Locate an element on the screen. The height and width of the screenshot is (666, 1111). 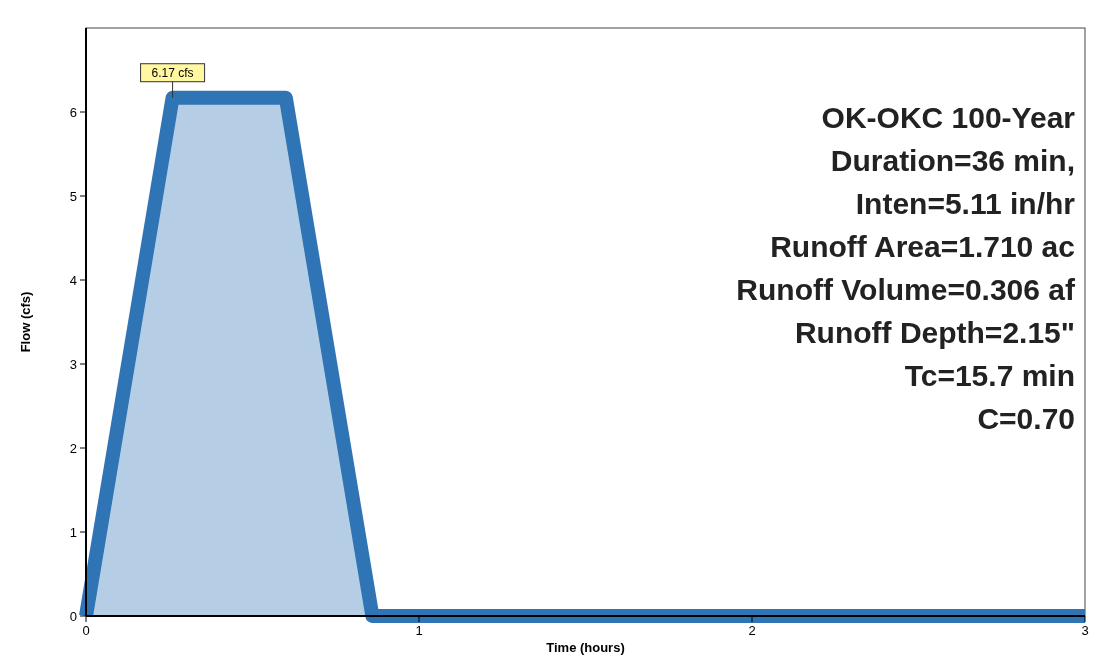
x-tick-label: 3 is located at coordinates (1085, 630).